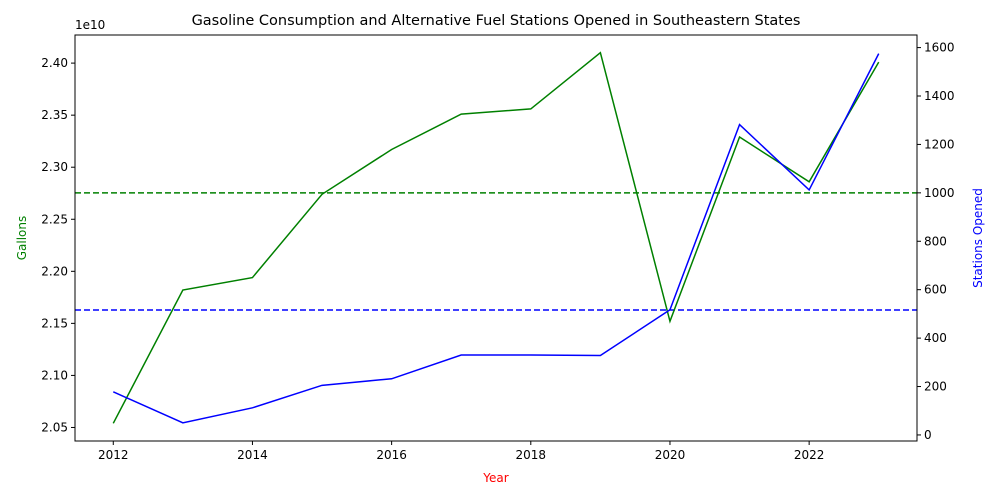 This screenshot has height=504, width=1000. What do you see at coordinates (531, 455) in the screenshot?
I see `x-tick-label: 2018` at bounding box center [531, 455].